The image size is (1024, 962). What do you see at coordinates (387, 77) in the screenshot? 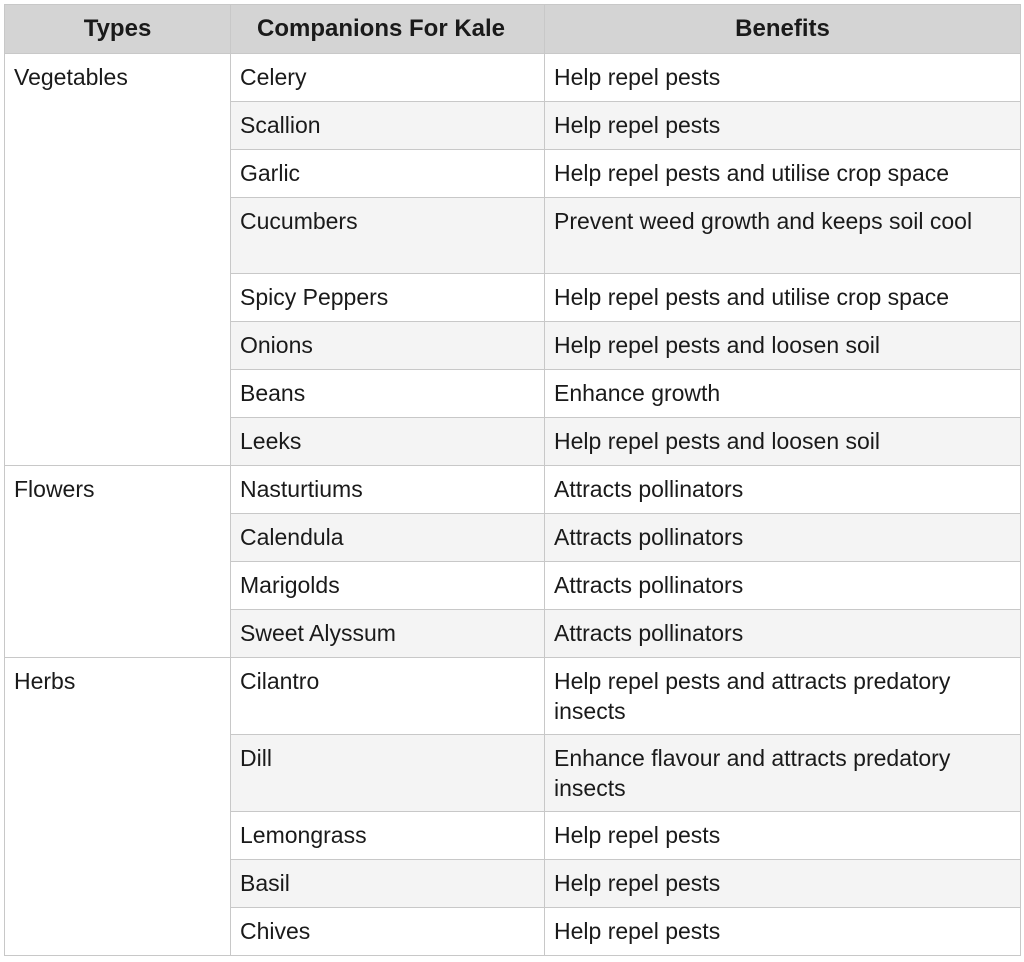
I see `companion-cell: Celery` at bounding box center [387, 77].